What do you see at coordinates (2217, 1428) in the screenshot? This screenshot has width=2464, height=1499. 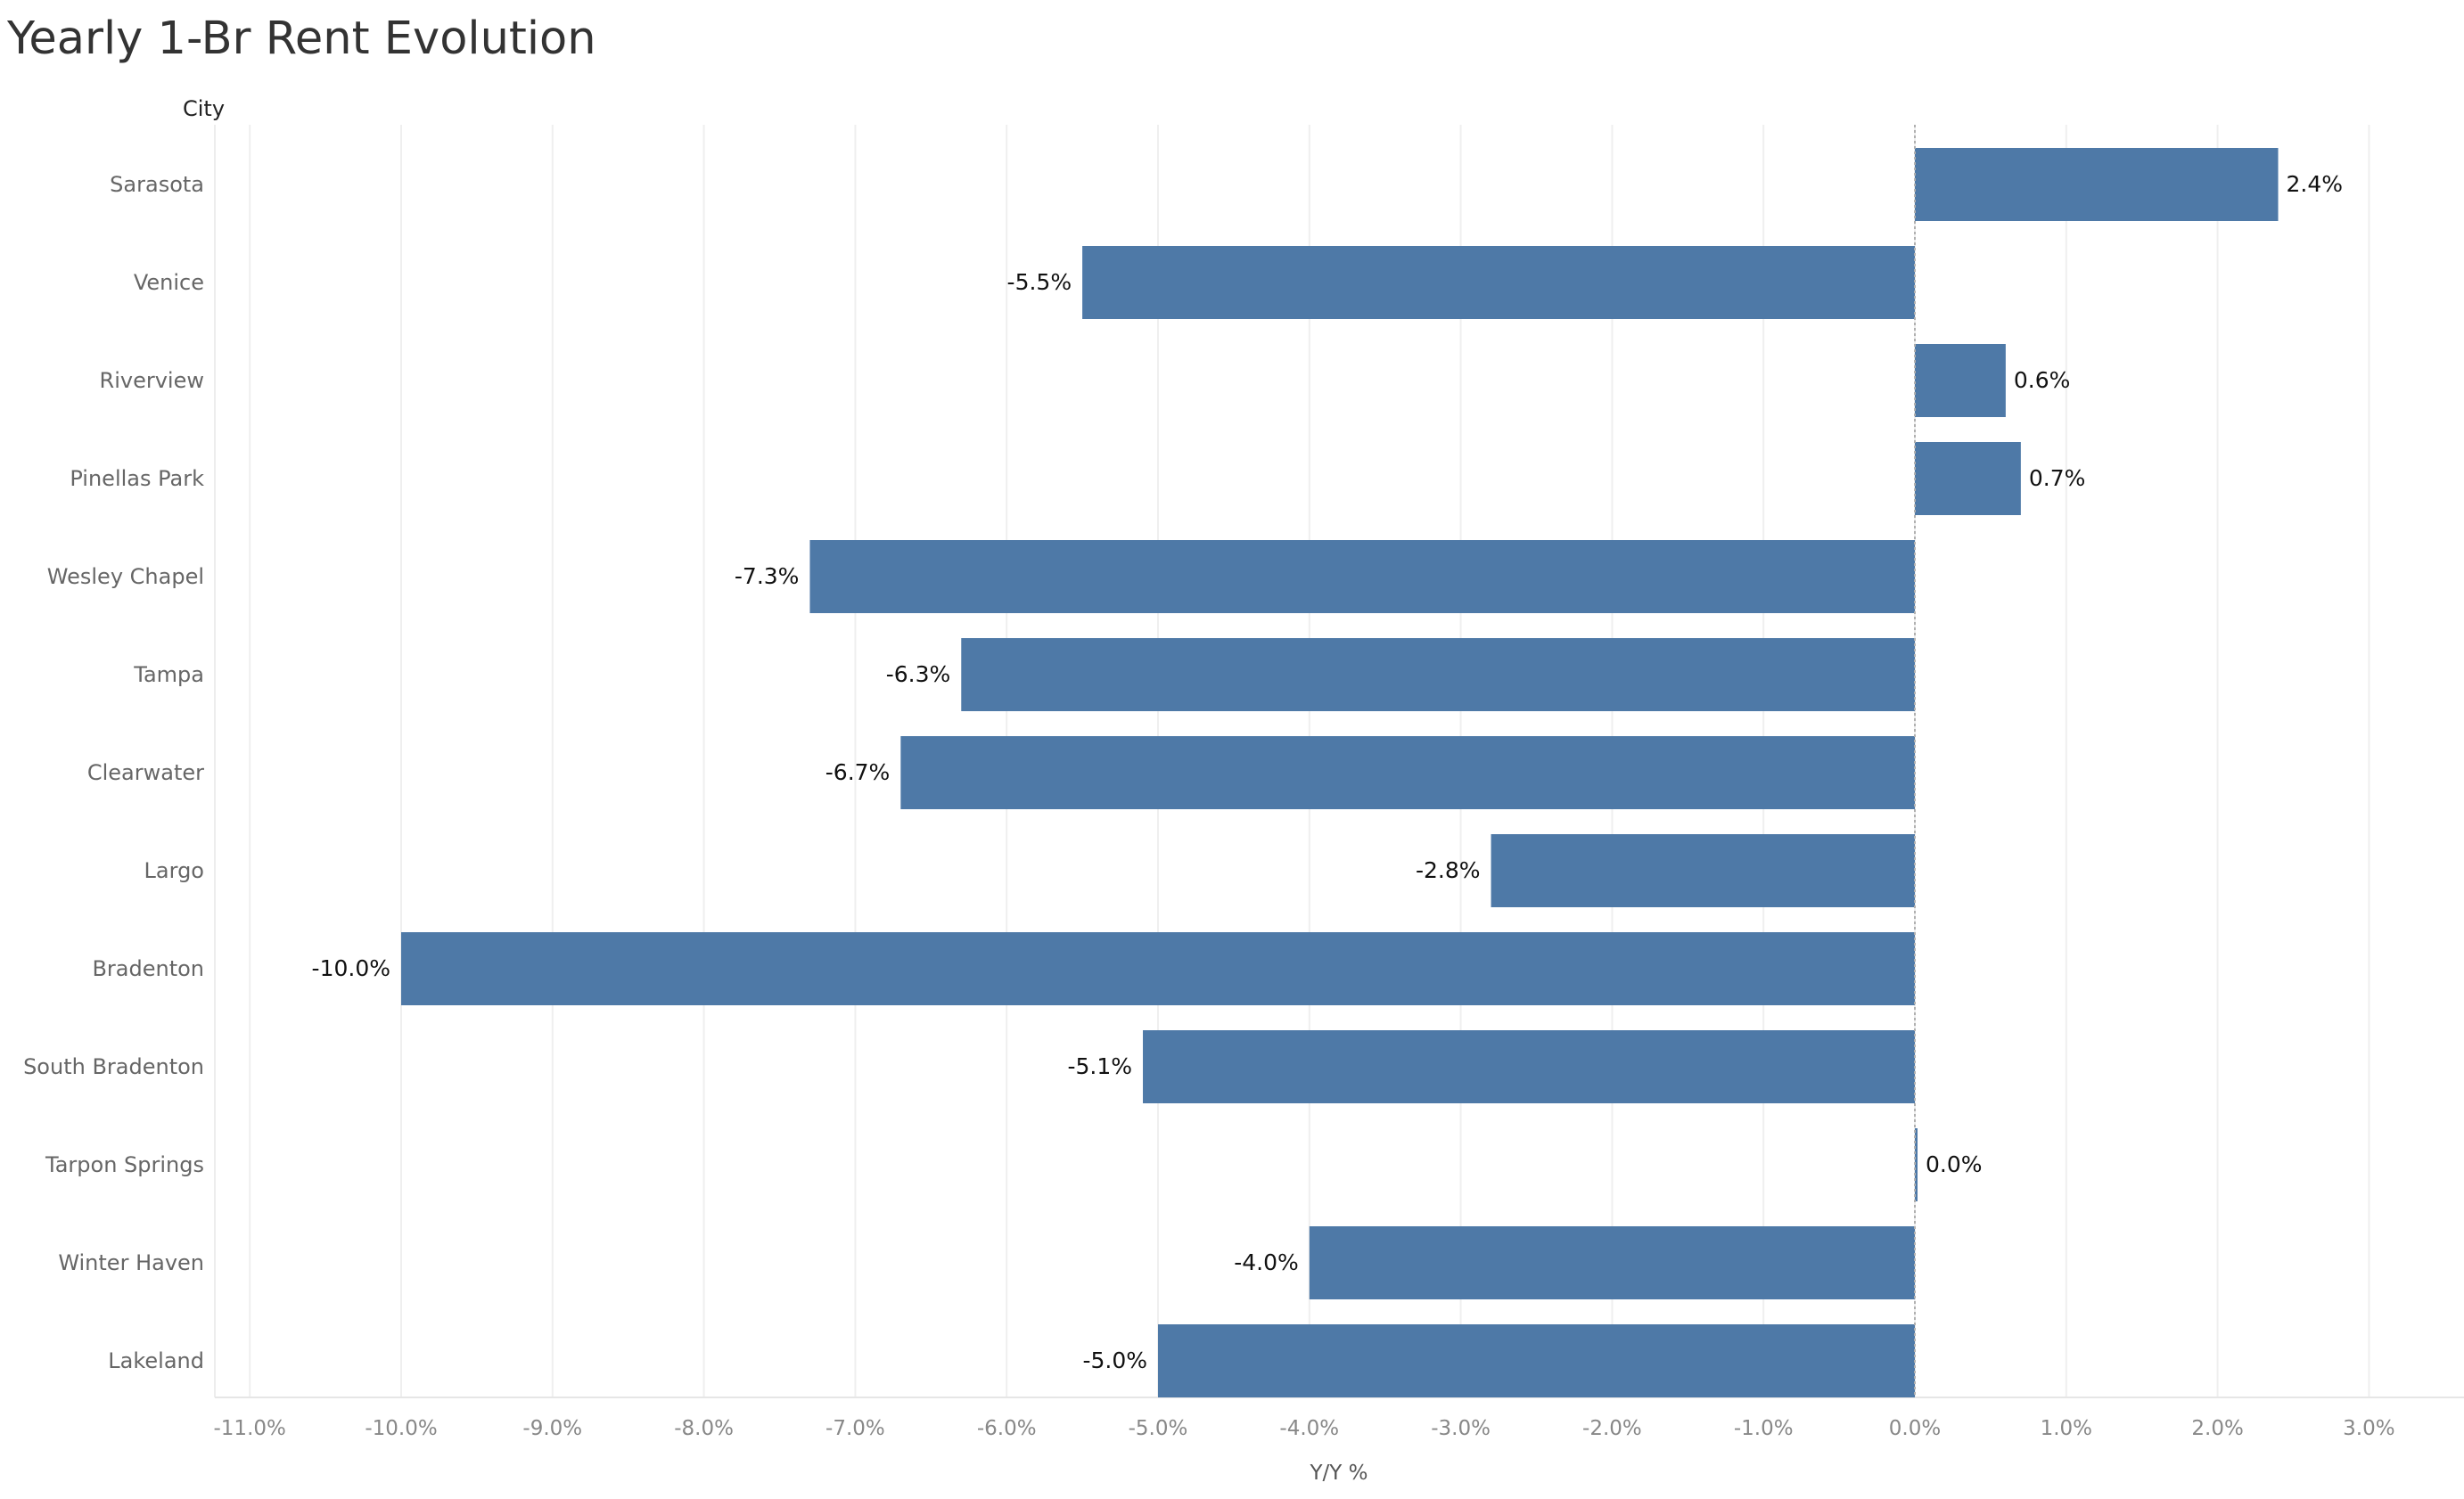 I see `x-tick-label: 2.0%` at bounding box center [2217, 1428].